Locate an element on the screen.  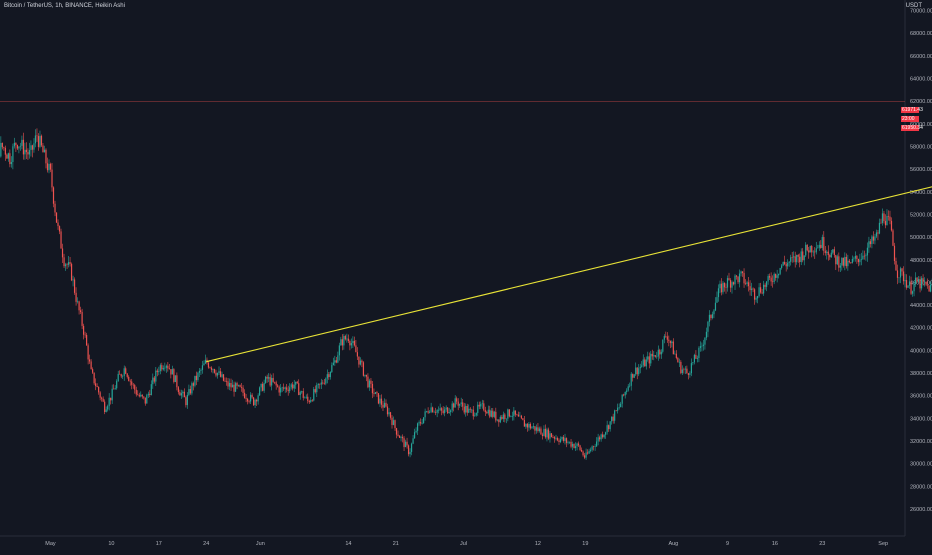
x-tick-label: May is located at coordinates (50, 544).